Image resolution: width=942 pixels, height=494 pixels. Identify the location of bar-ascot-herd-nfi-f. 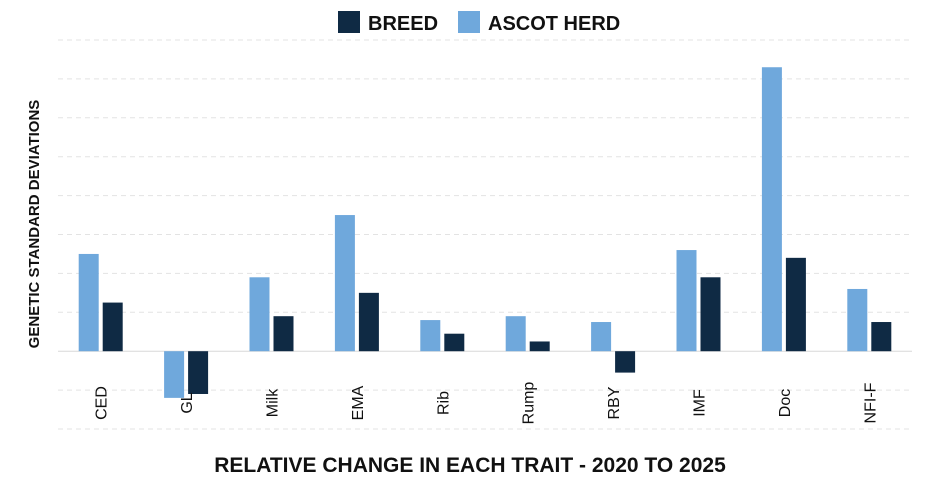
(857, 320).